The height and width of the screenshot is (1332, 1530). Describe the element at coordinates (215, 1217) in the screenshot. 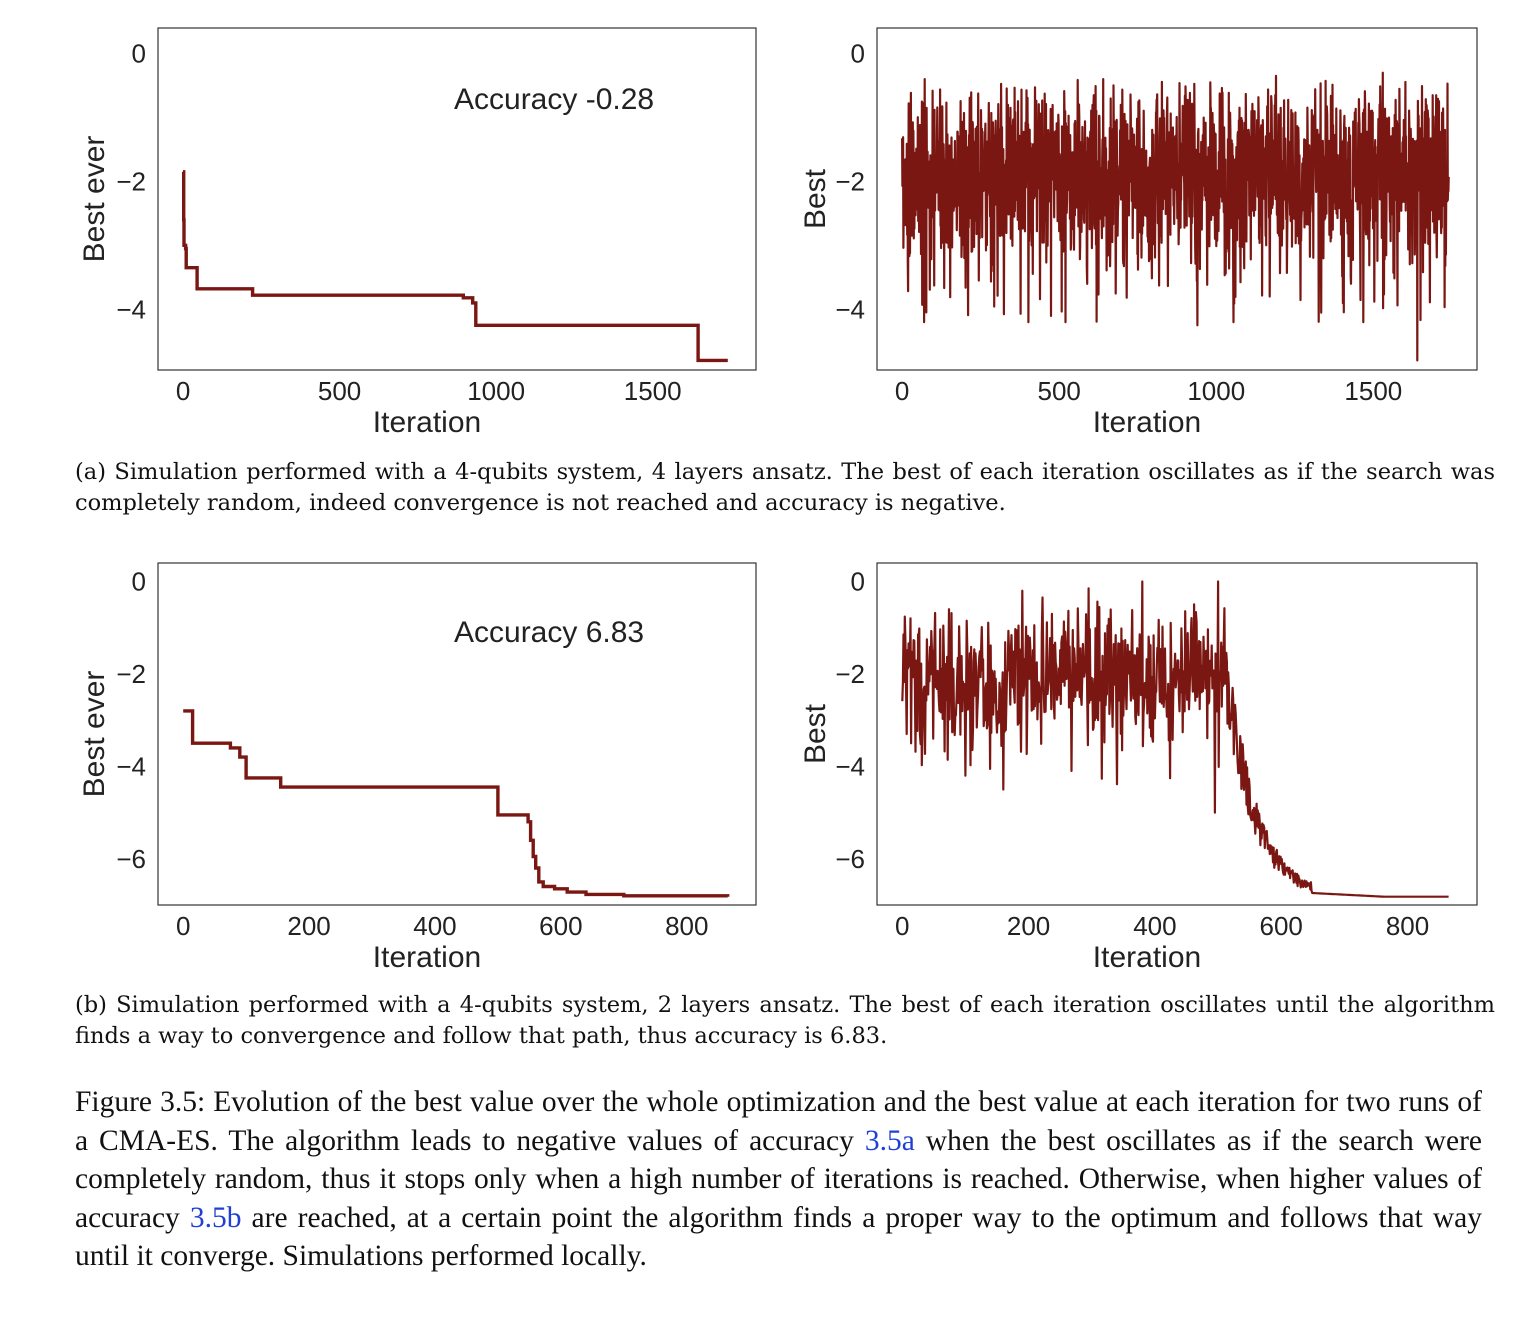

I see `figure-ref-3-5b: 3.5b` at that location.